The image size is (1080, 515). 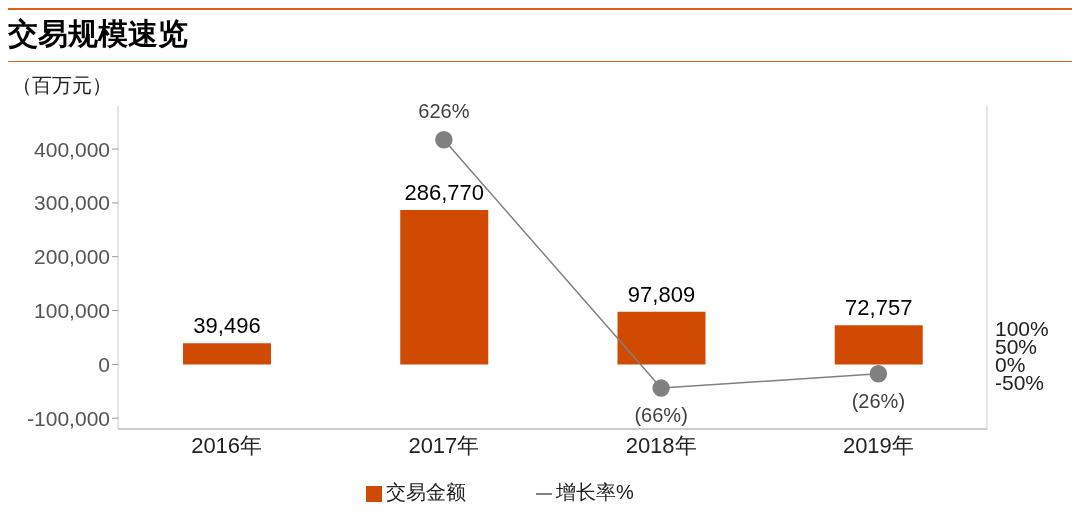 What do you see at coordinates (72, 149) in the screenshot?
I see `y-tick-label: 400,000` at bounding box center [72, 149].